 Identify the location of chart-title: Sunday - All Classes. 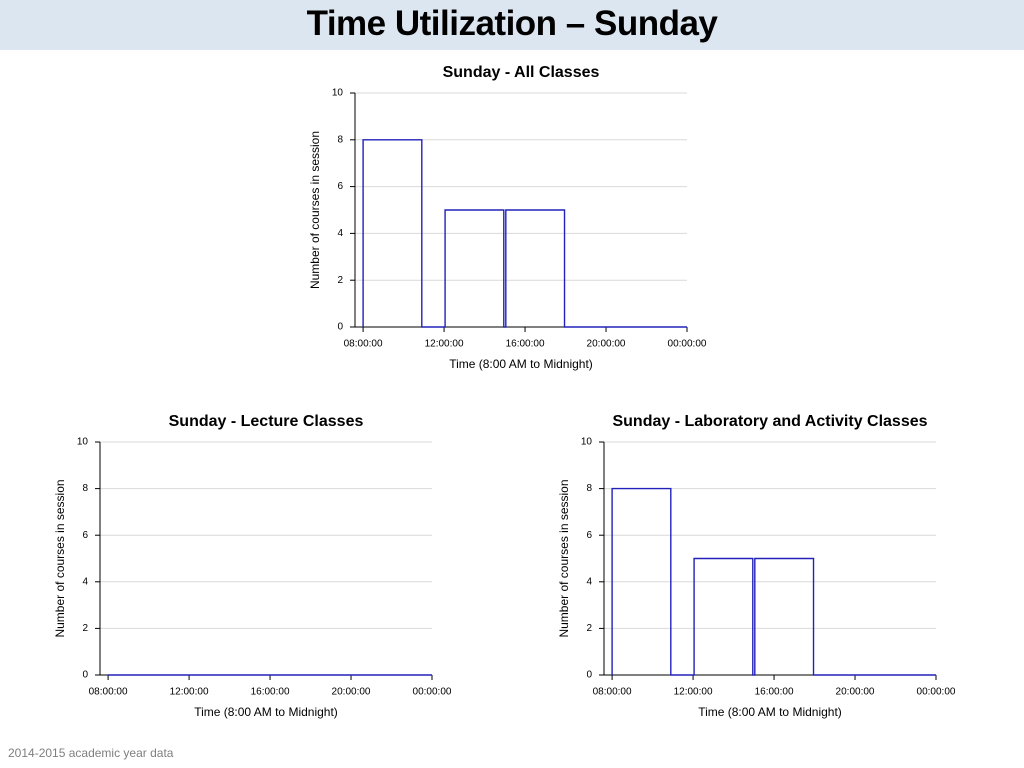
(521, 72).